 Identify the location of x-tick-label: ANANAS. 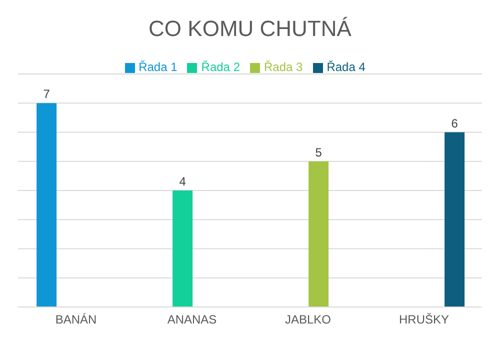
(192, 319).